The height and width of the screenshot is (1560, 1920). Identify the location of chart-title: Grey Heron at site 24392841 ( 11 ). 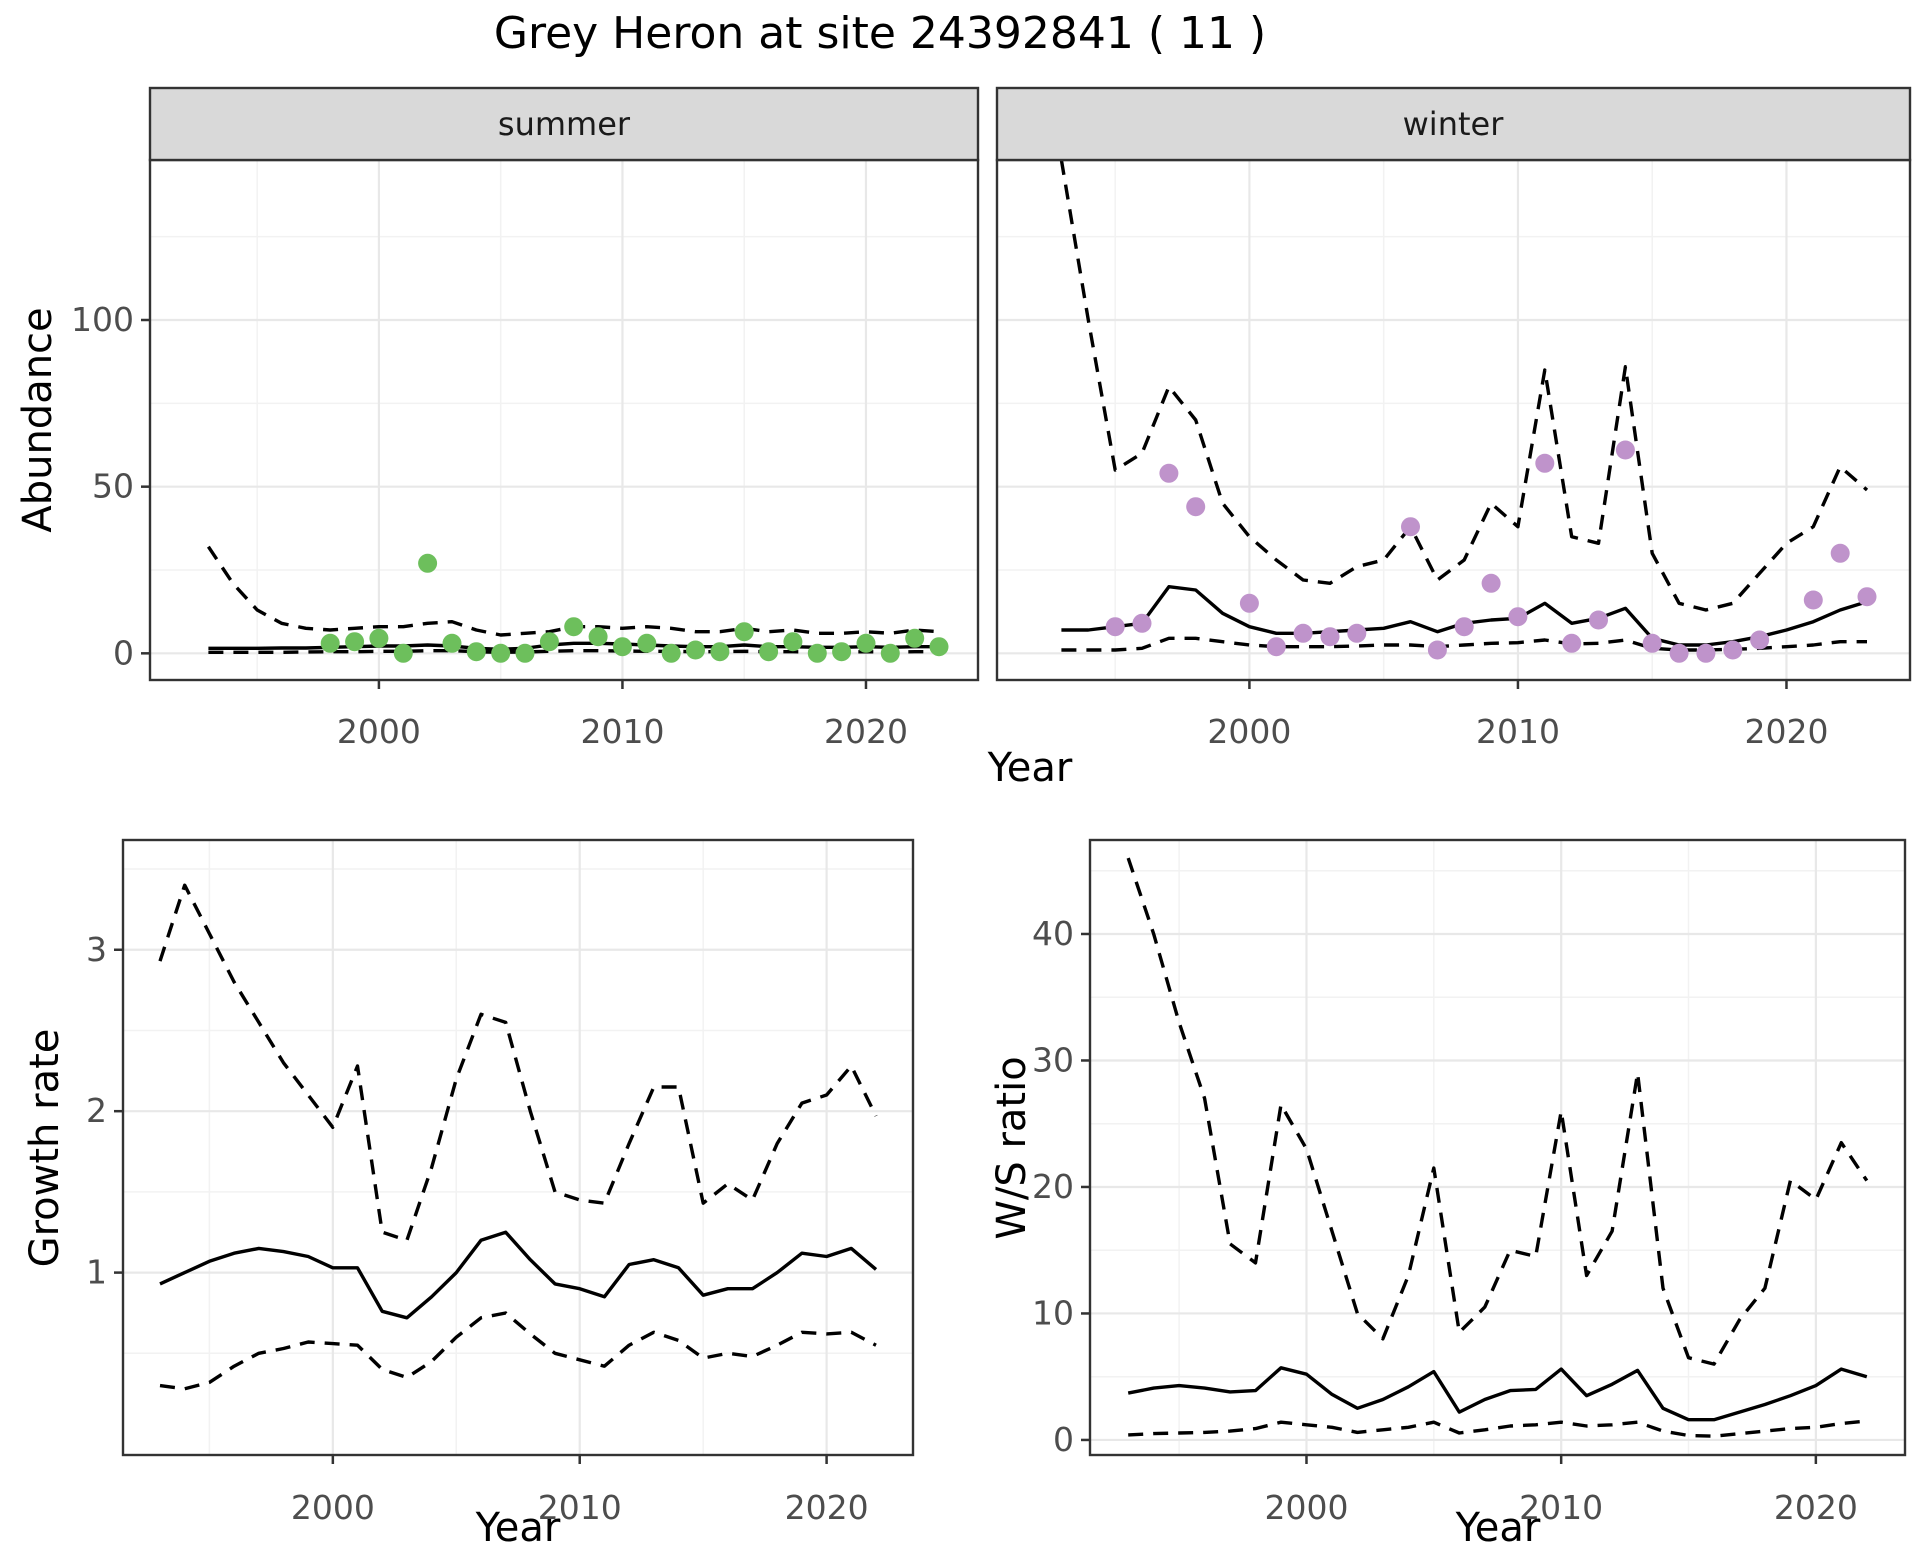
(880, 33).